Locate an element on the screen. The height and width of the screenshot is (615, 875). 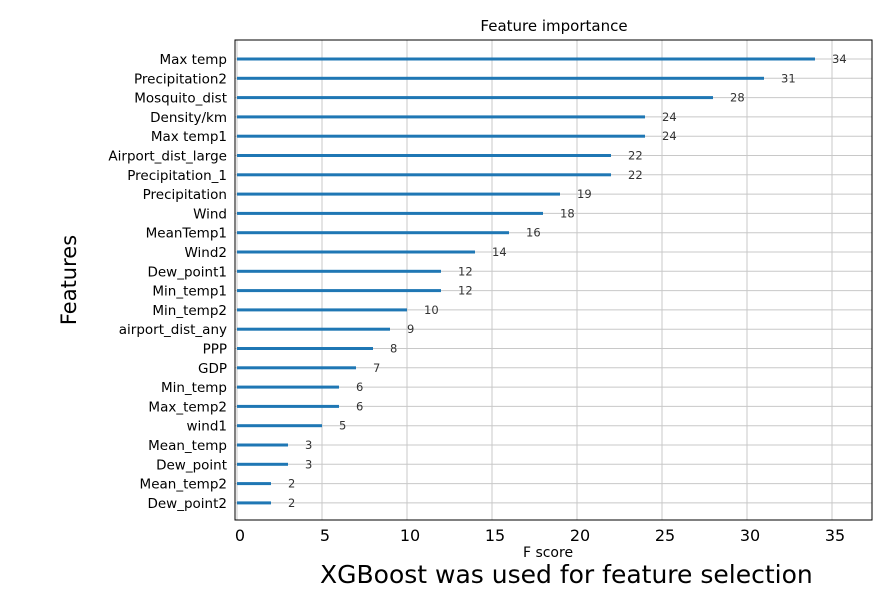
x-tick-label: 0 is located at coordinates (240, 535).